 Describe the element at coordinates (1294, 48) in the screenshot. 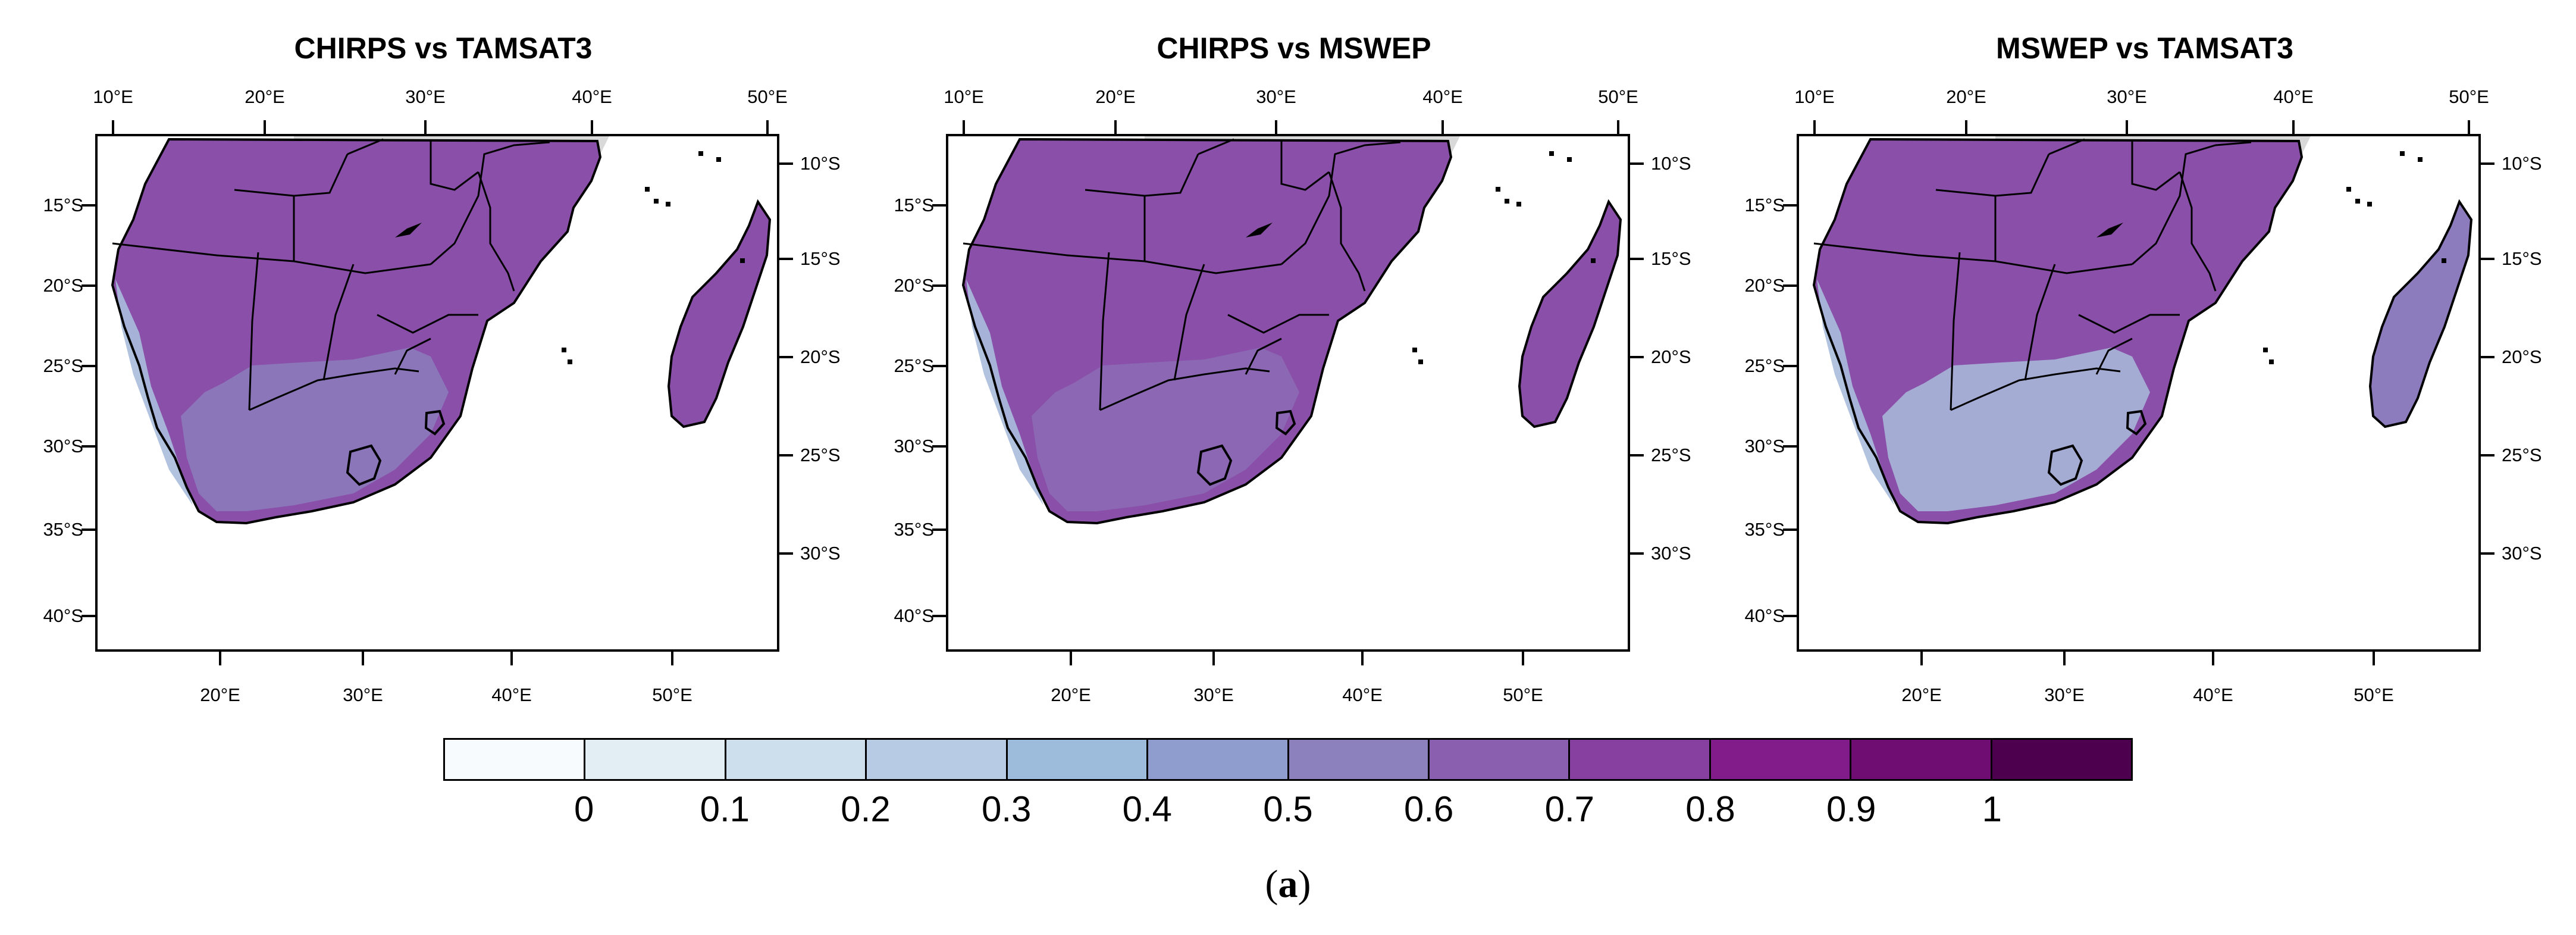

I see `panel-title: CHIRPS vs MSWEP` at that location.